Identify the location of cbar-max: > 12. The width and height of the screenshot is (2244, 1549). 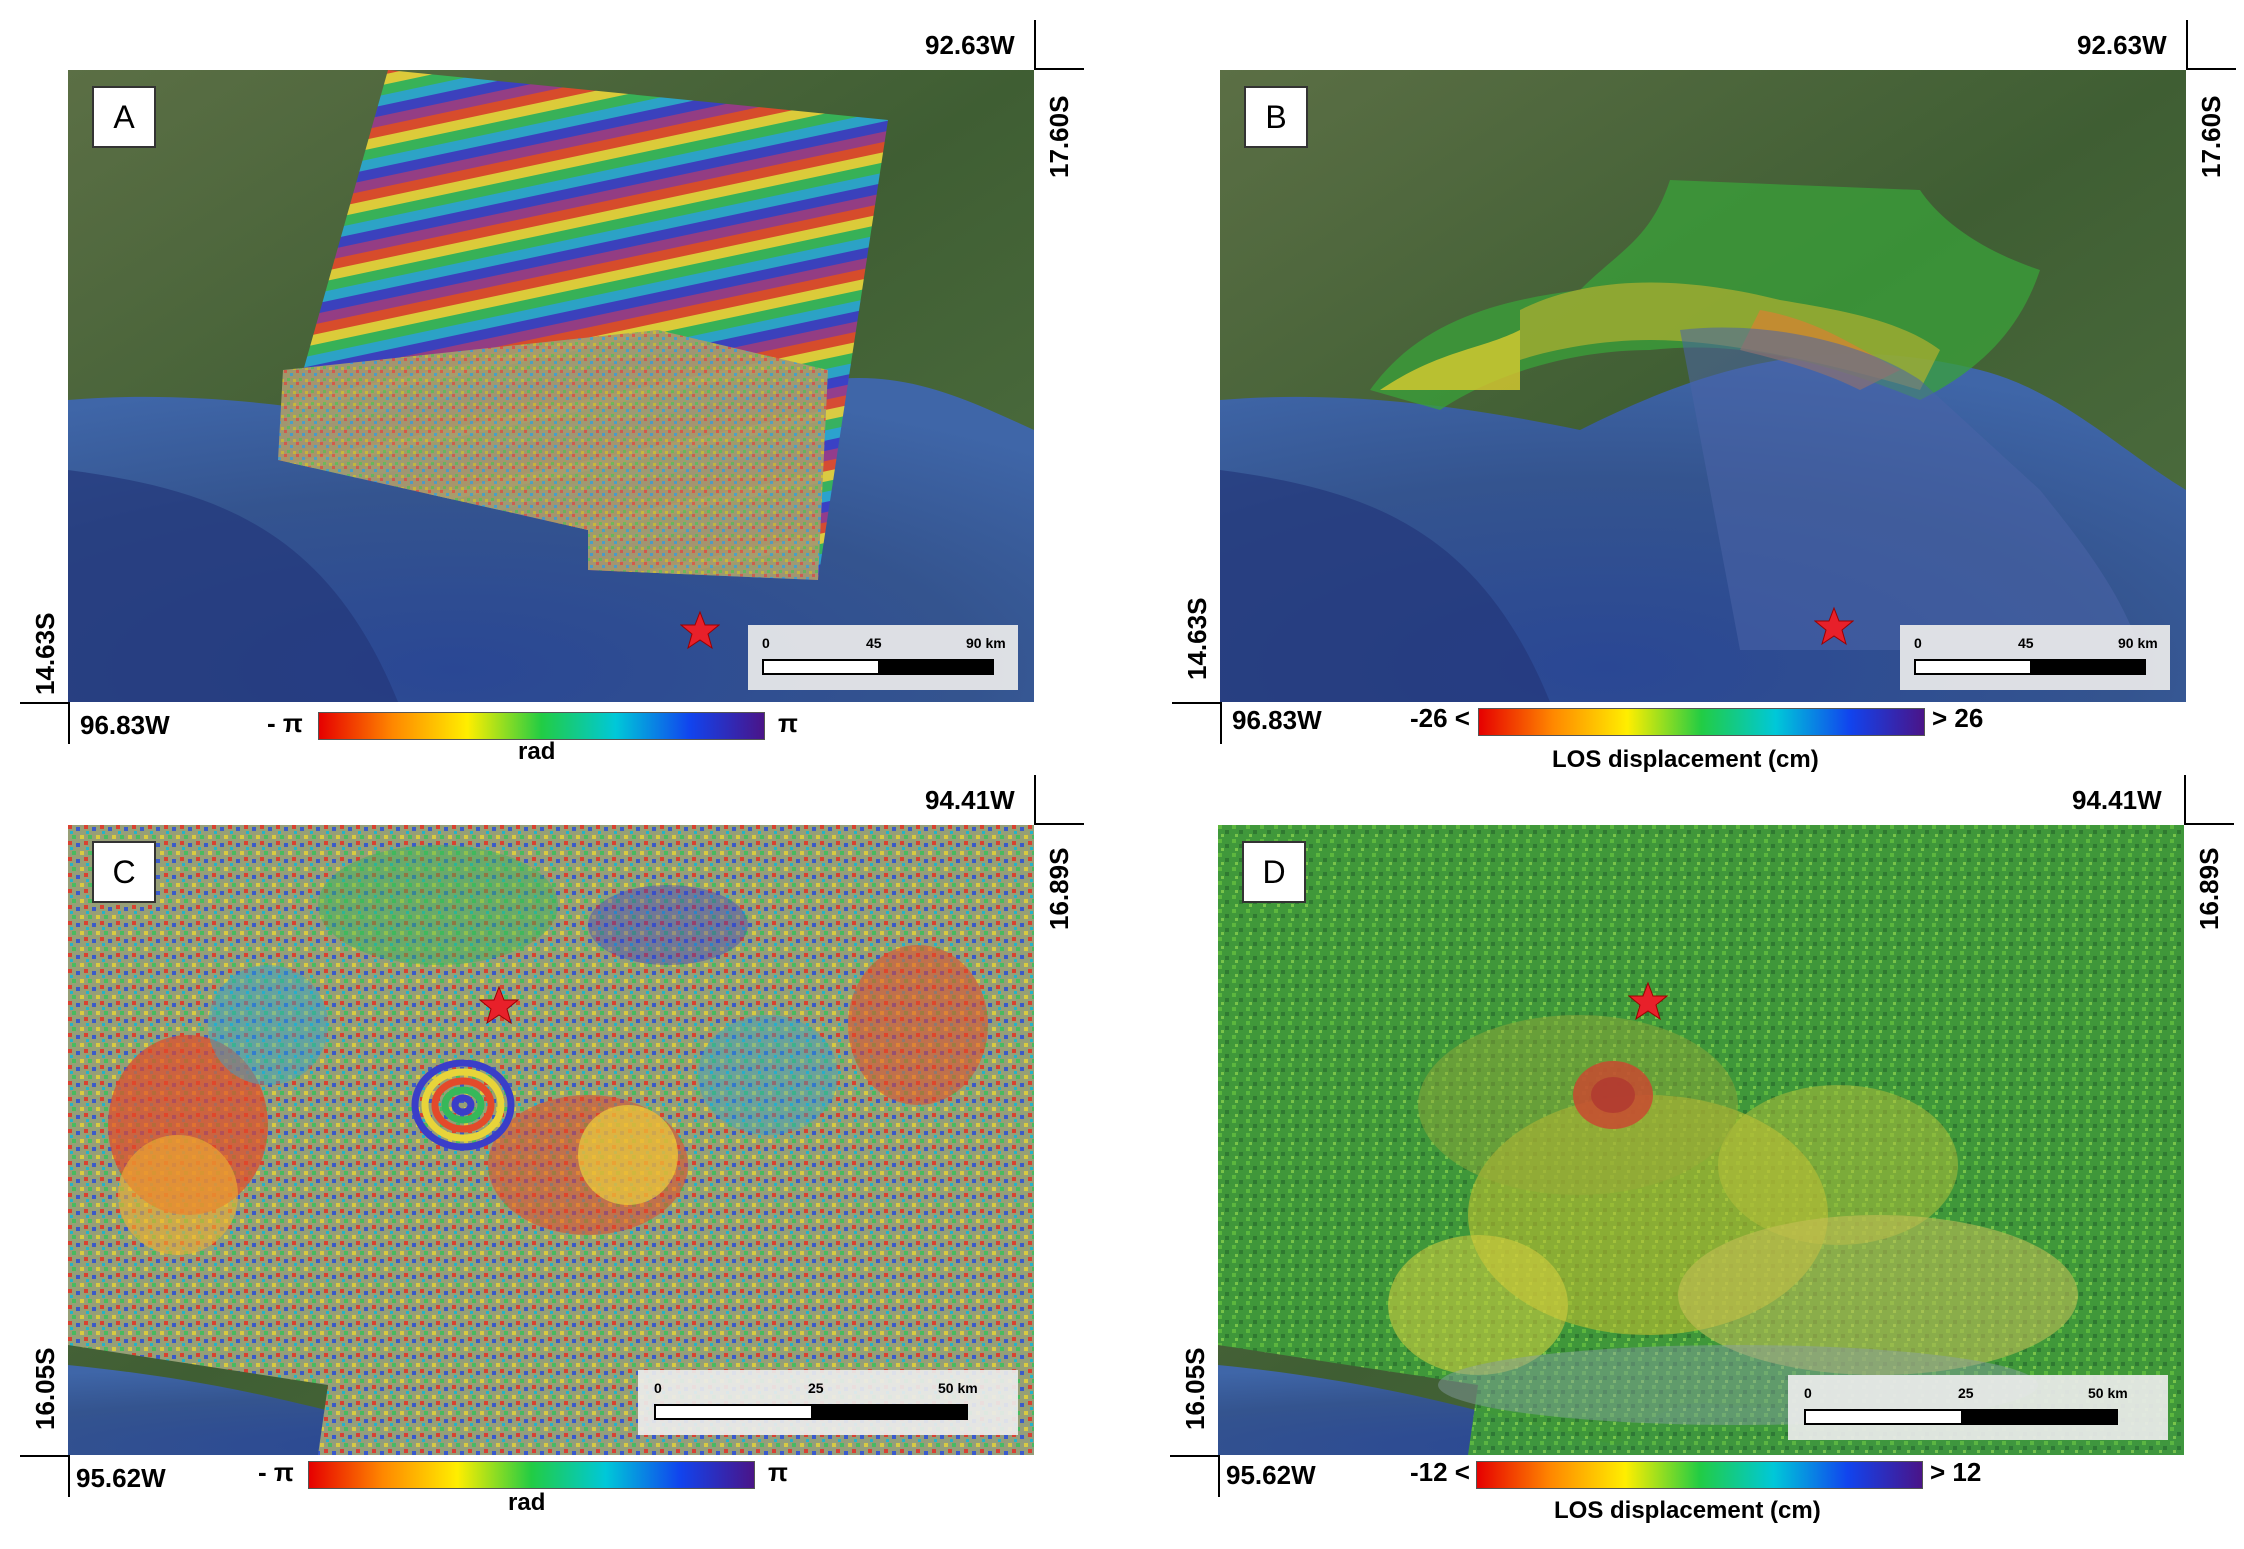
(1956, 1472).